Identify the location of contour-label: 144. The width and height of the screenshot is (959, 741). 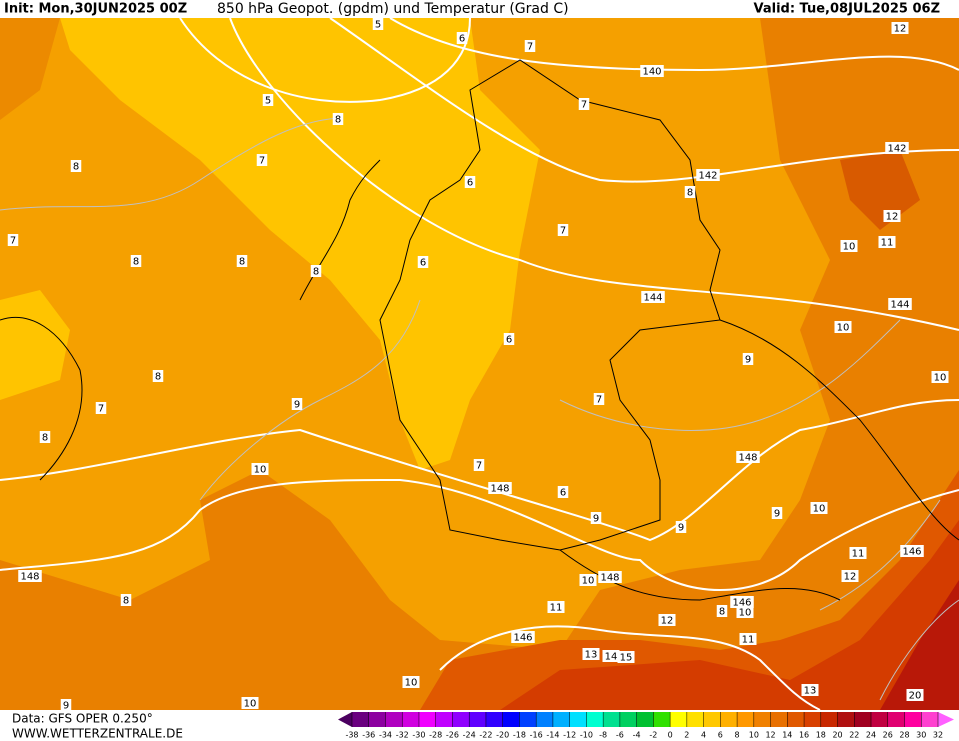
(652, 298).